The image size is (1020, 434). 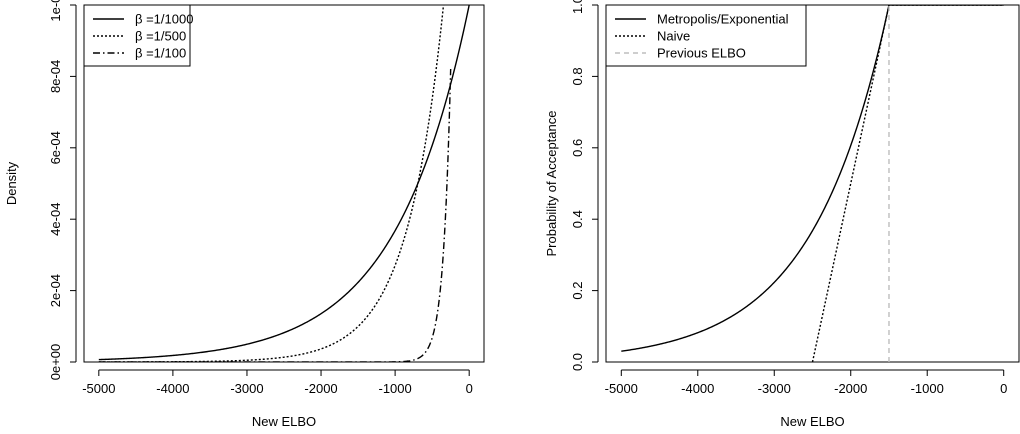 I want to click on legend-label: β =1/100, so click(x=160, y=53).